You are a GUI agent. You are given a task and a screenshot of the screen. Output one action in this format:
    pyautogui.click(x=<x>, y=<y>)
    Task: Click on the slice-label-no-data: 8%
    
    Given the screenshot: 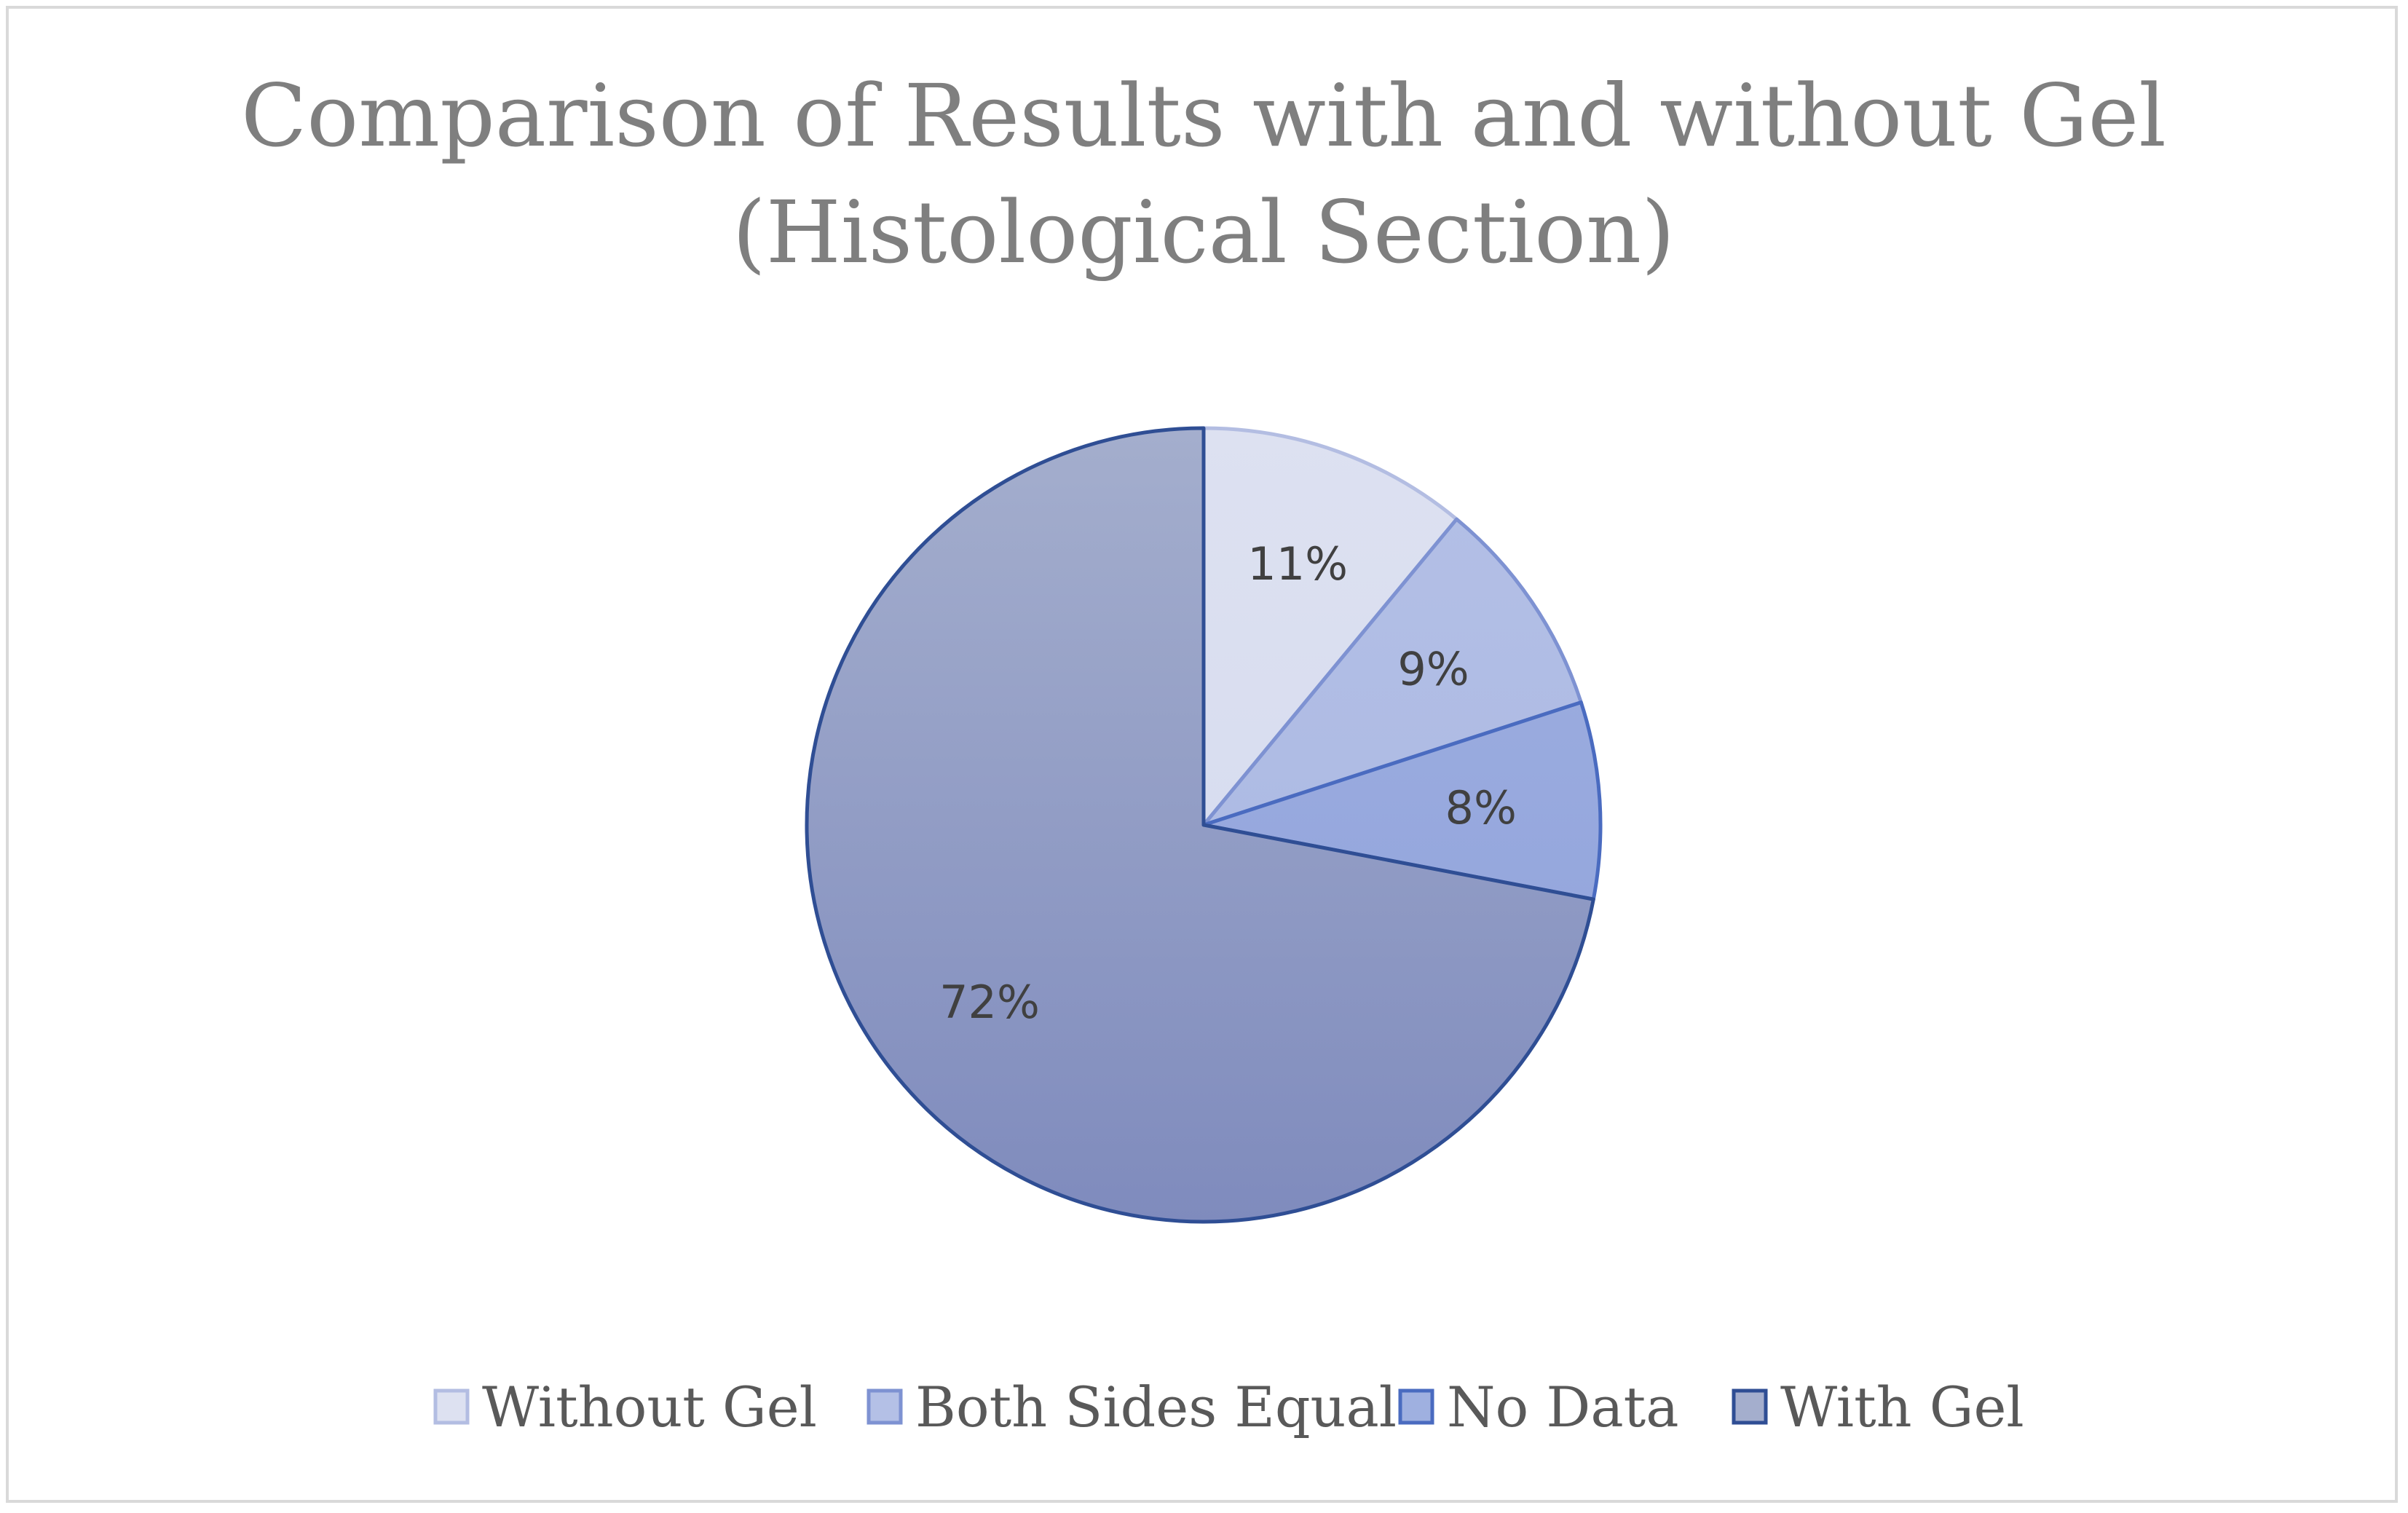 What is the action you would take?
    pyautogui.click(x=1481, y=807)
    